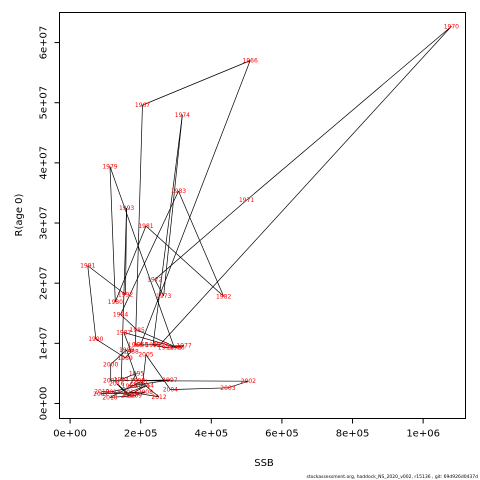 Image resolution: width=480 pixels, height=480 pixels. What do you see at coordinates (158, 397) in the screenshot?
I see `year-label-2012: 2012` at bounding box center [158, 397].